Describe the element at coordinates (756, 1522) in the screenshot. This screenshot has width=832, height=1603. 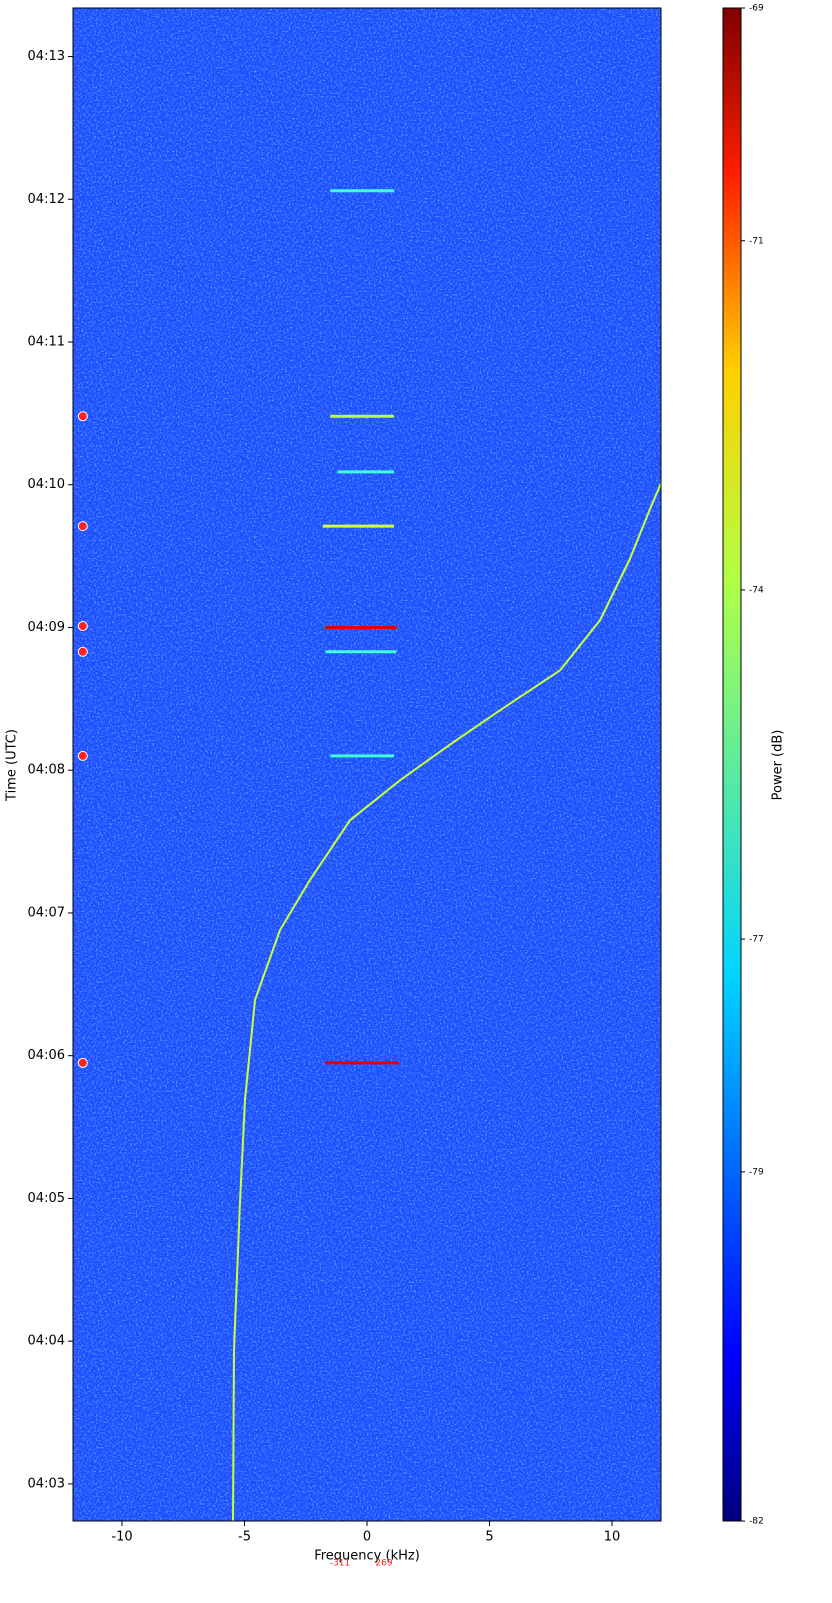
I see `colorbar-tick-label: -82` at that location.